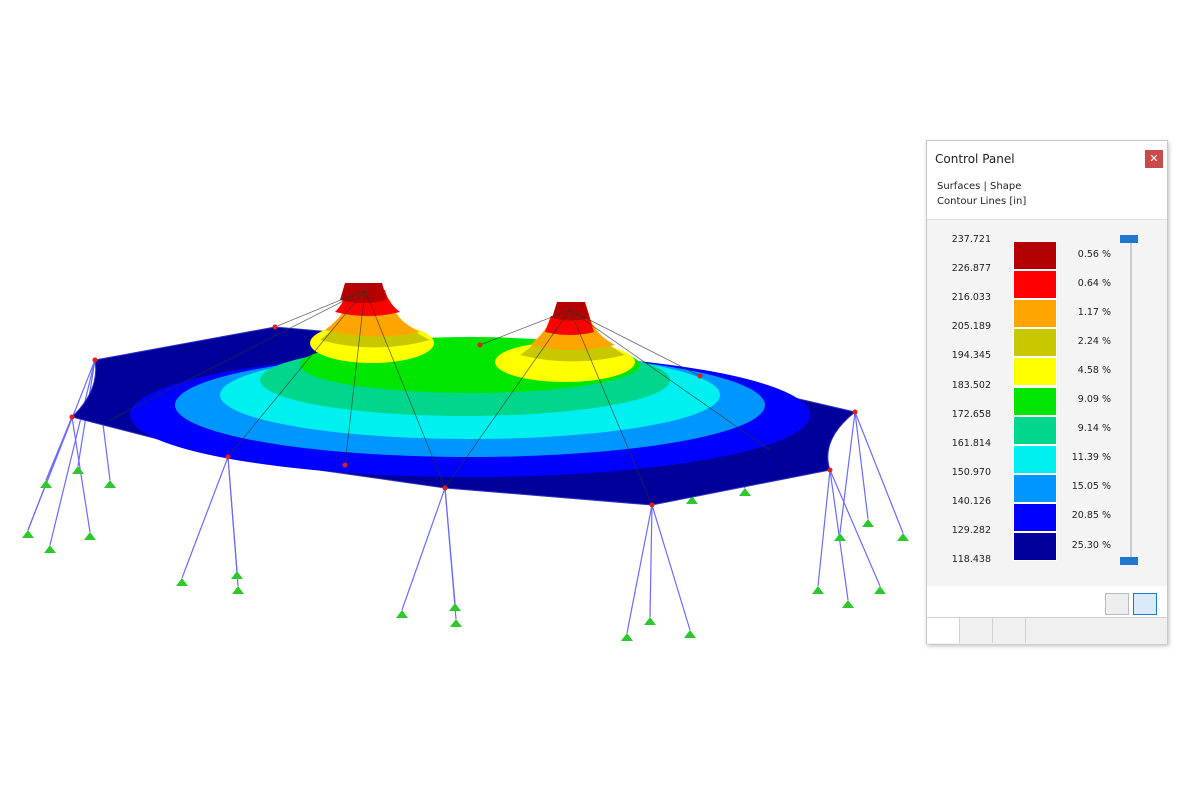  Describe the element at coordinates (1094, 429) in the screenshot. I see `legend-percent: 9.14 %` at that location.